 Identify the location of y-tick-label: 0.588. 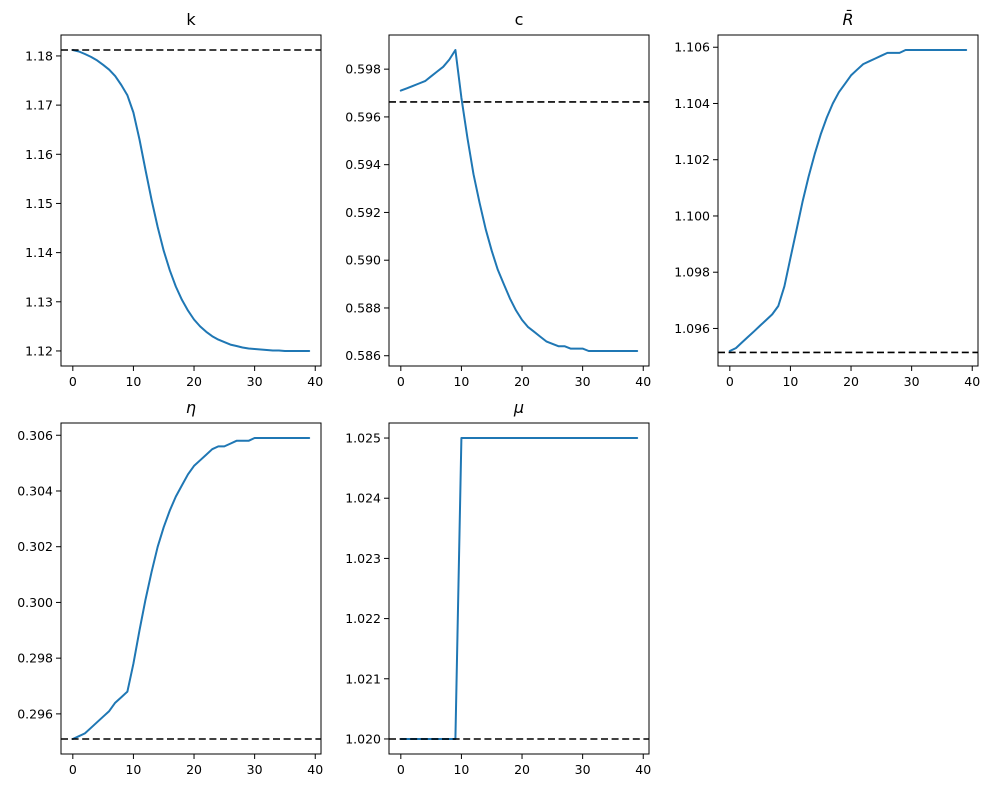
(363, 307).